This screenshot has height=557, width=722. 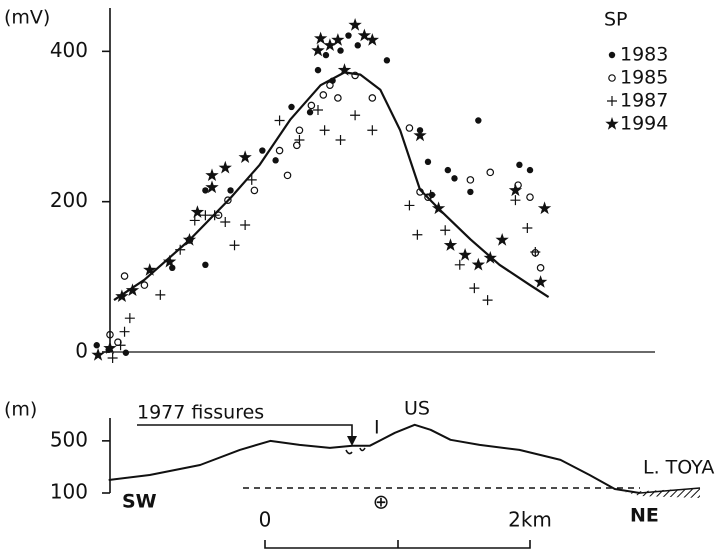 What do you see at coordinates (374, 458) in the screenshot?
I see `profile-line` at bounding box center [374, 458].